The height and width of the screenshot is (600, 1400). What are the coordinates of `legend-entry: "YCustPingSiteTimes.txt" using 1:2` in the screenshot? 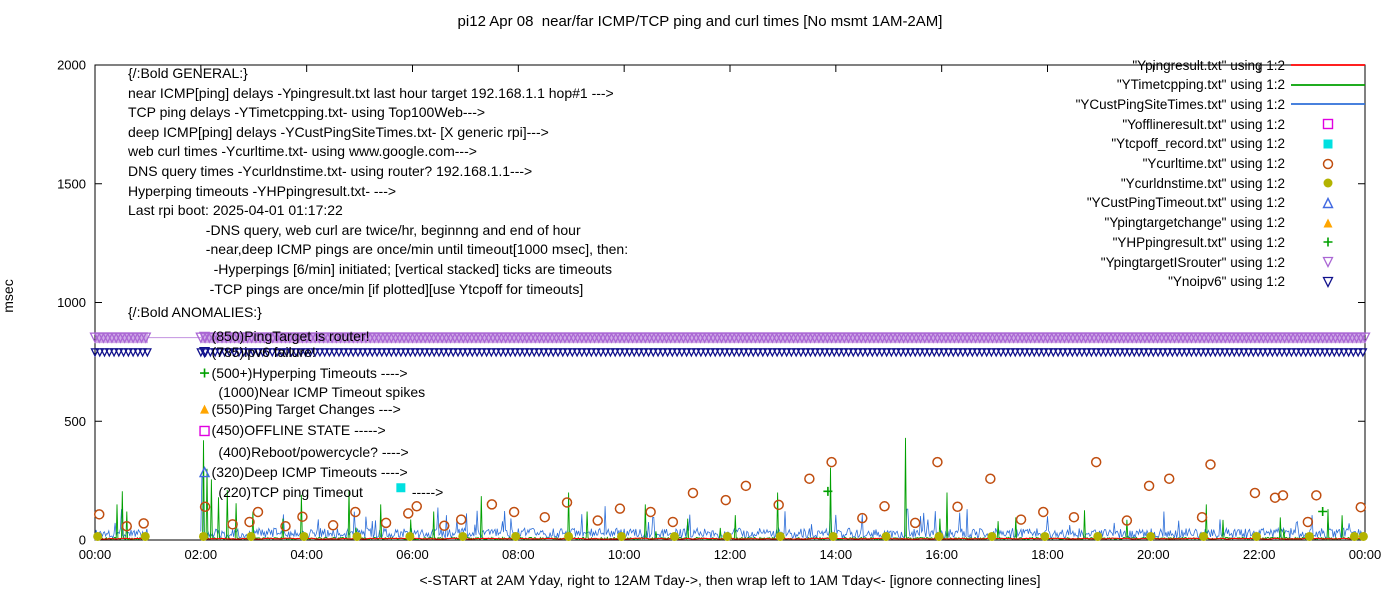 It's located at (1221, 104).